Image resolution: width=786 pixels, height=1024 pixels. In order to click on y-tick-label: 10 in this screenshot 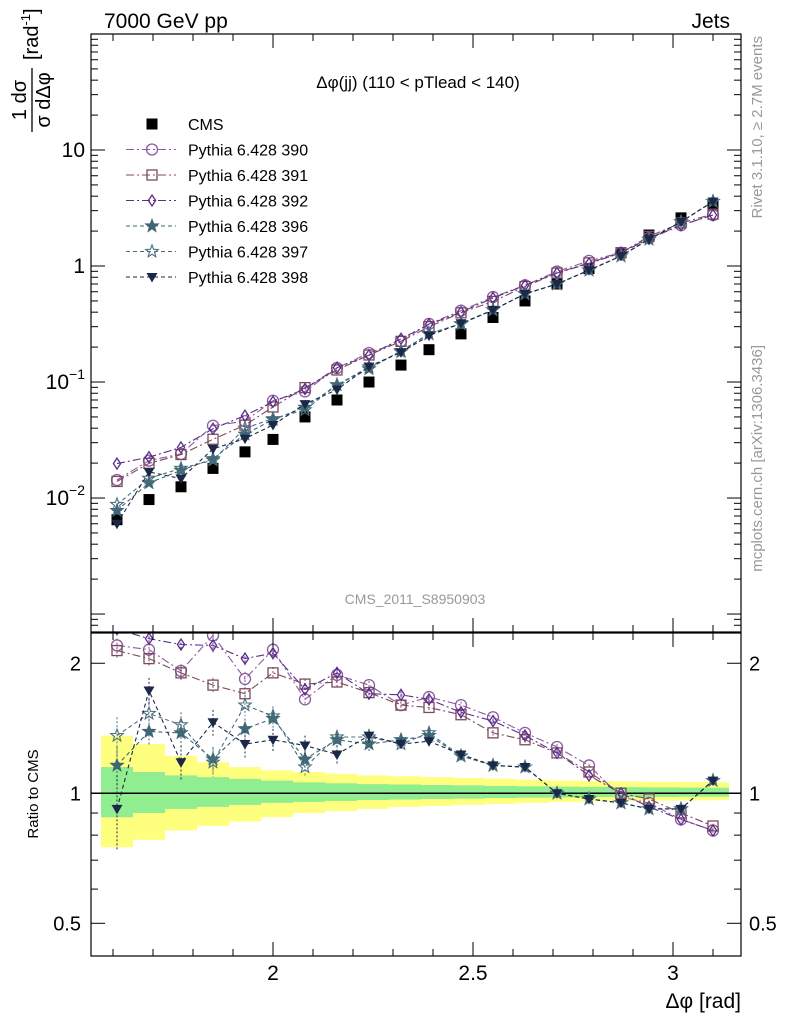, I will do `click(73, 150)`.